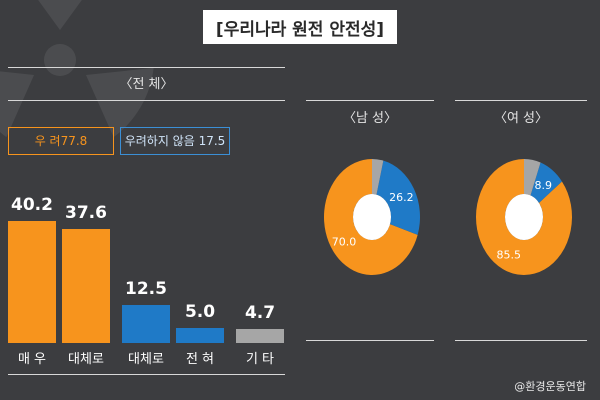 The height and width of the screenshot is (400, 600). Describe the element at coordinates (370, 340) in the screenshot. I see `divider-male-bottom` at that location.